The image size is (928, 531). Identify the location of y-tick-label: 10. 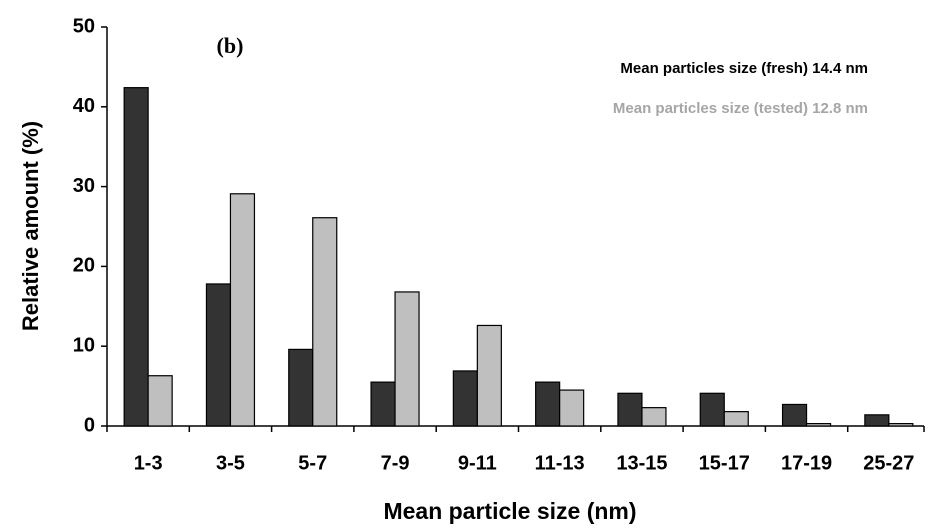
(84, 345).